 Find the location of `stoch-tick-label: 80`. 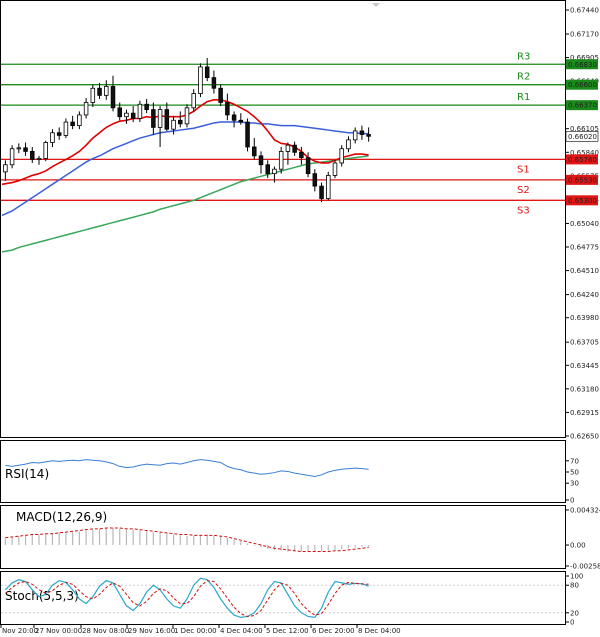

stoch-tick-label: 80 is located at coordinates (574, 586).